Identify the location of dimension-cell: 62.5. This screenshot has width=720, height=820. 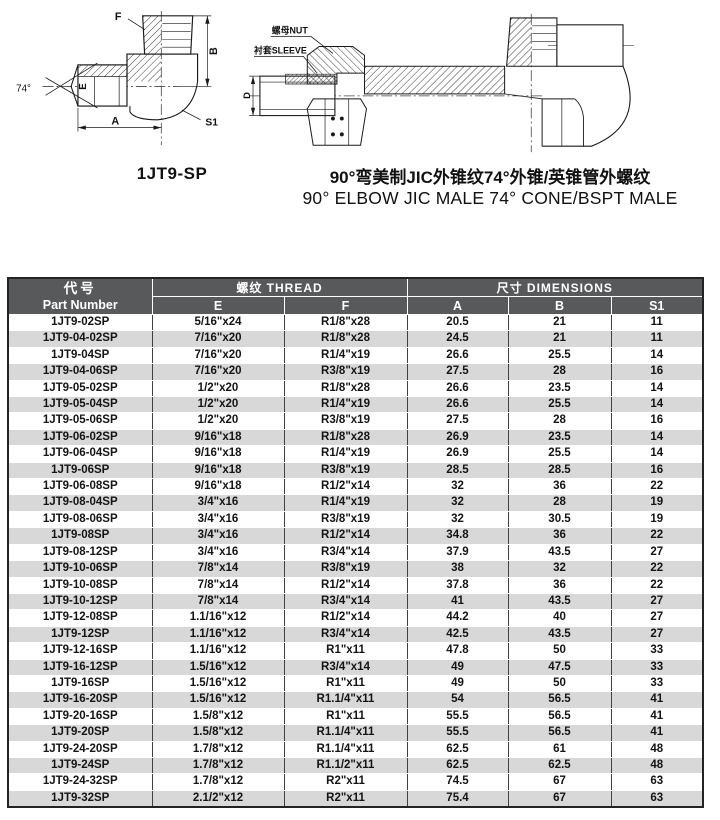
(457, 749).